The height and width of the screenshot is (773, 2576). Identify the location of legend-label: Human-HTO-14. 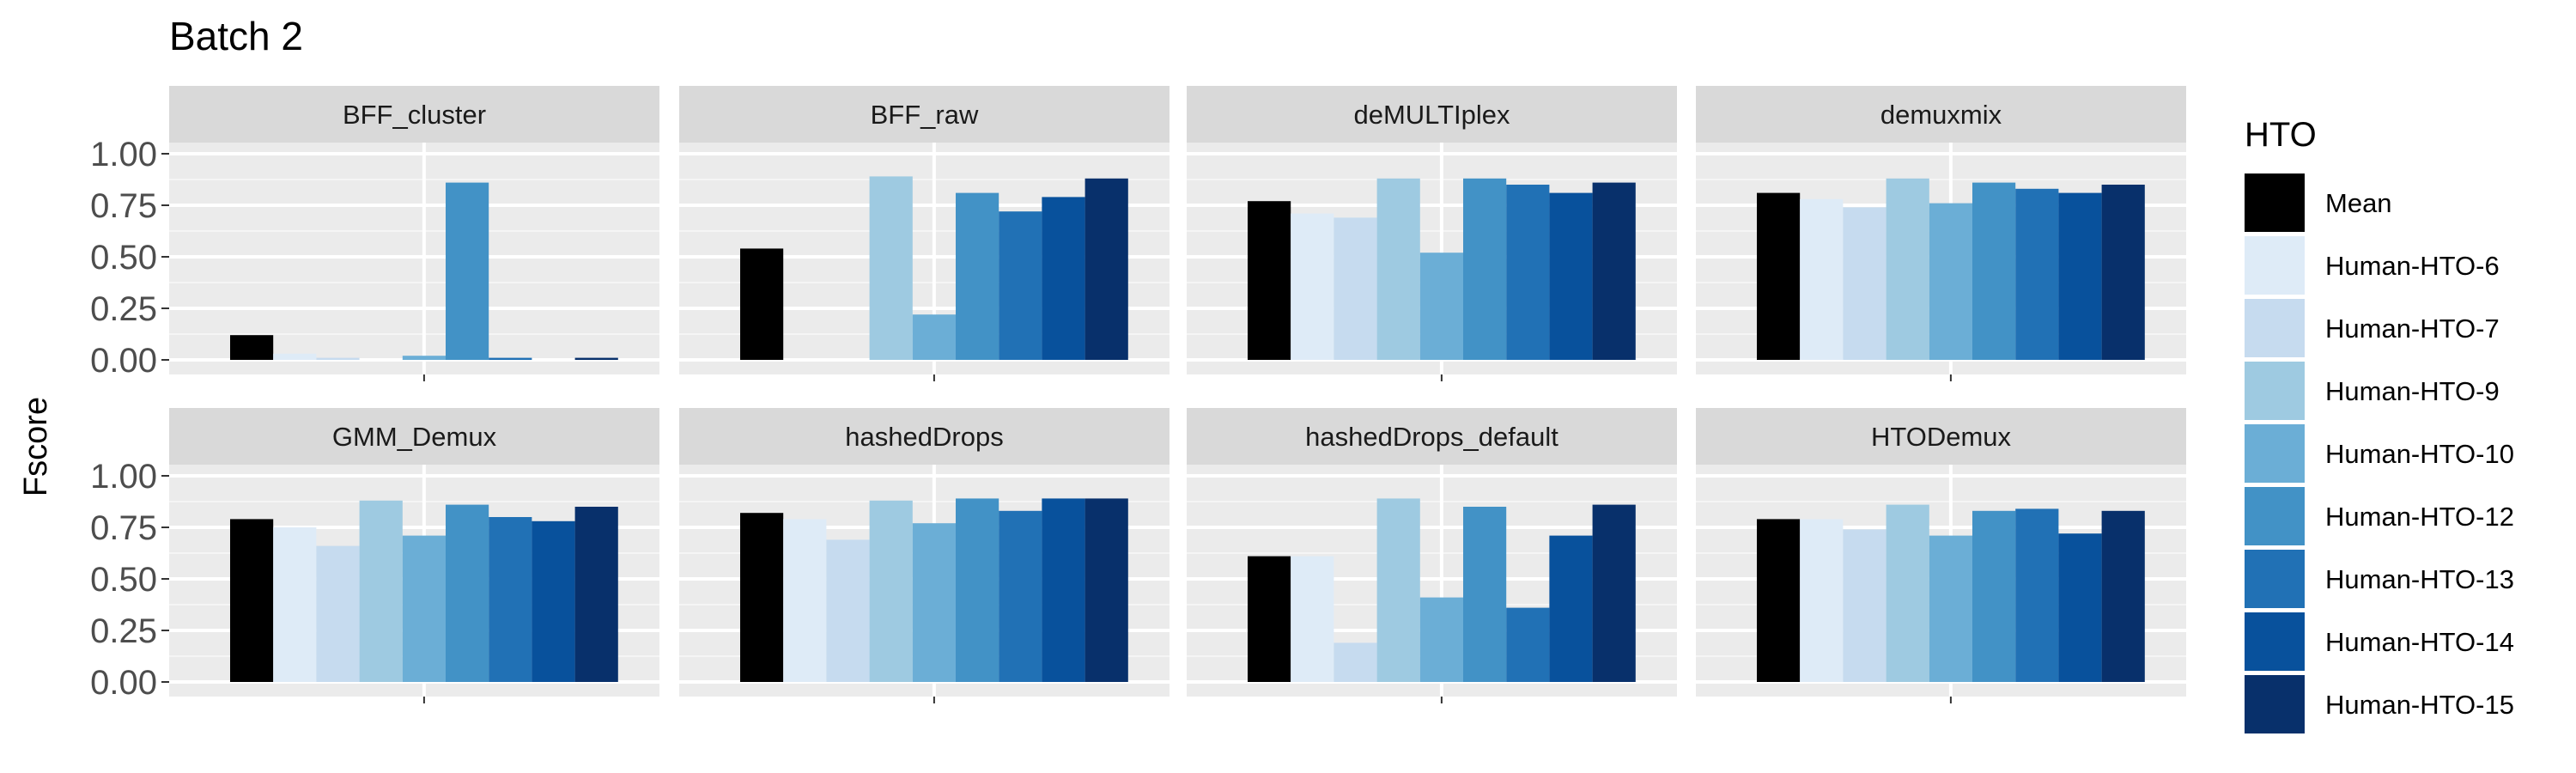
(2419, 642).